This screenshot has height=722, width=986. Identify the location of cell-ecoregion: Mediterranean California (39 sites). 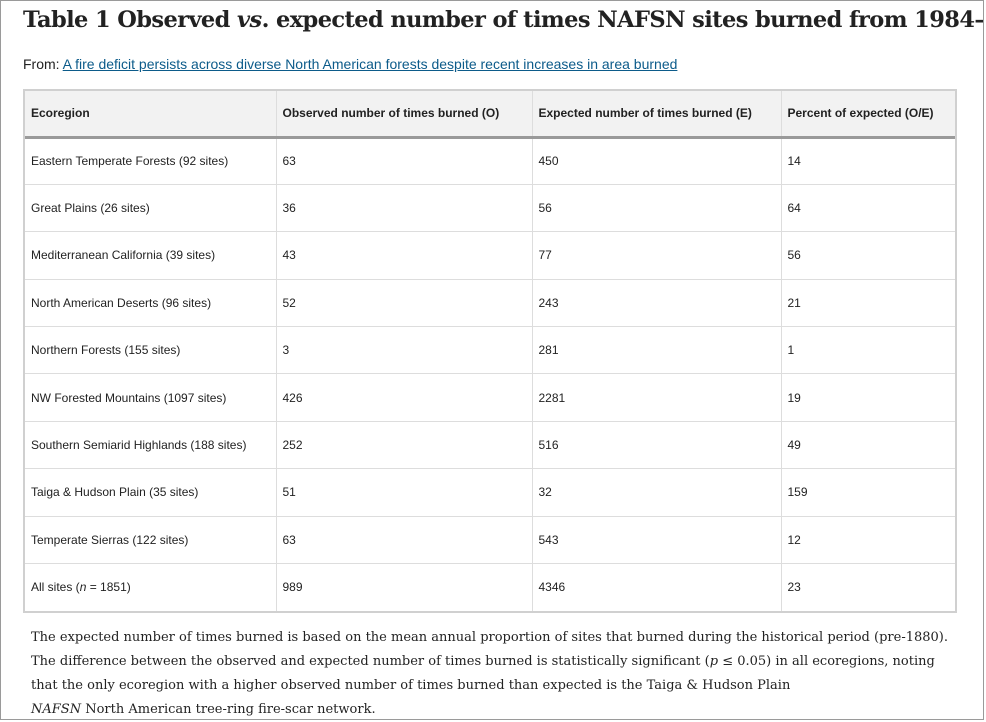
(151, 255).